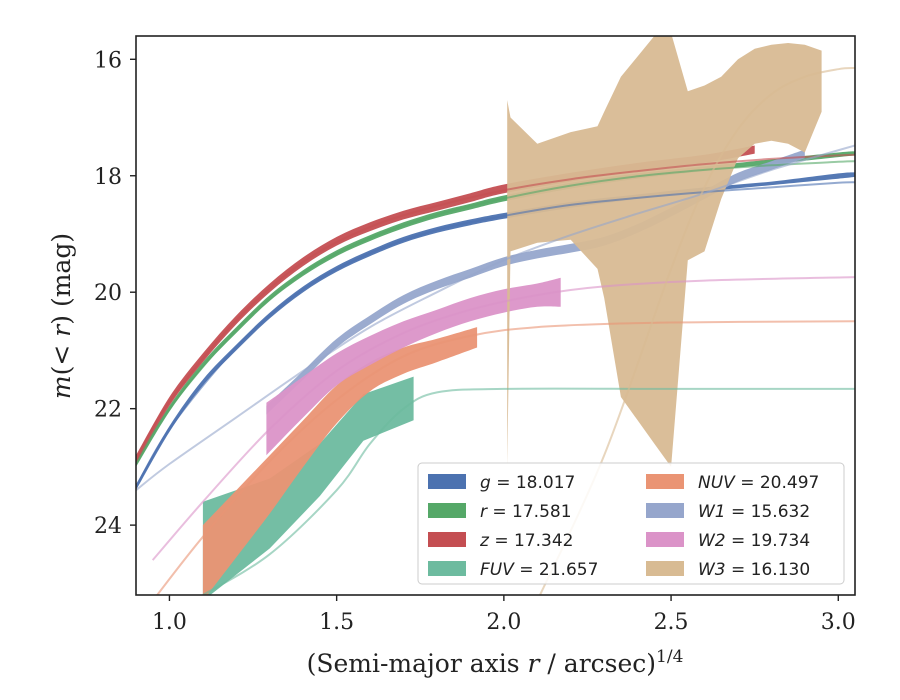  I want to click on legend-label-fuv: FUV = 21.657, so click(539, 570).